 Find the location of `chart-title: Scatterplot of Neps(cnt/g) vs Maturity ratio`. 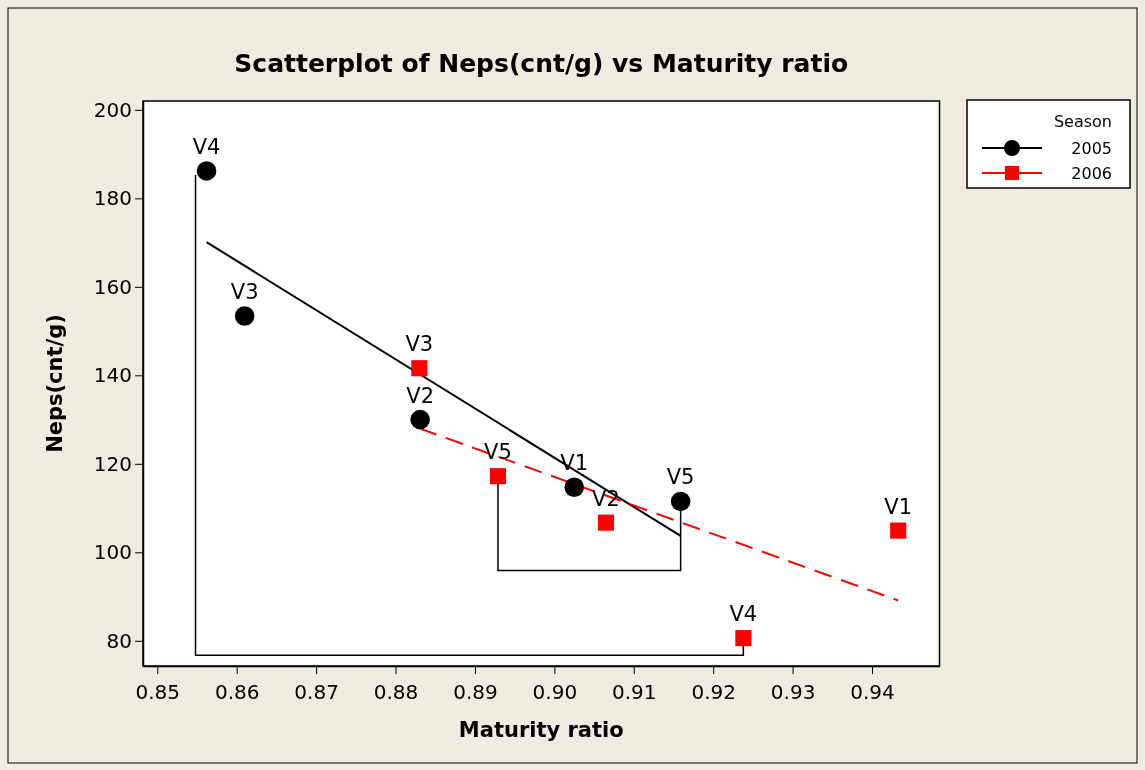

chart-title: Scatterplot of Neps(cnt/g) vs Maturity ratio is located at coordinates (541, 63).